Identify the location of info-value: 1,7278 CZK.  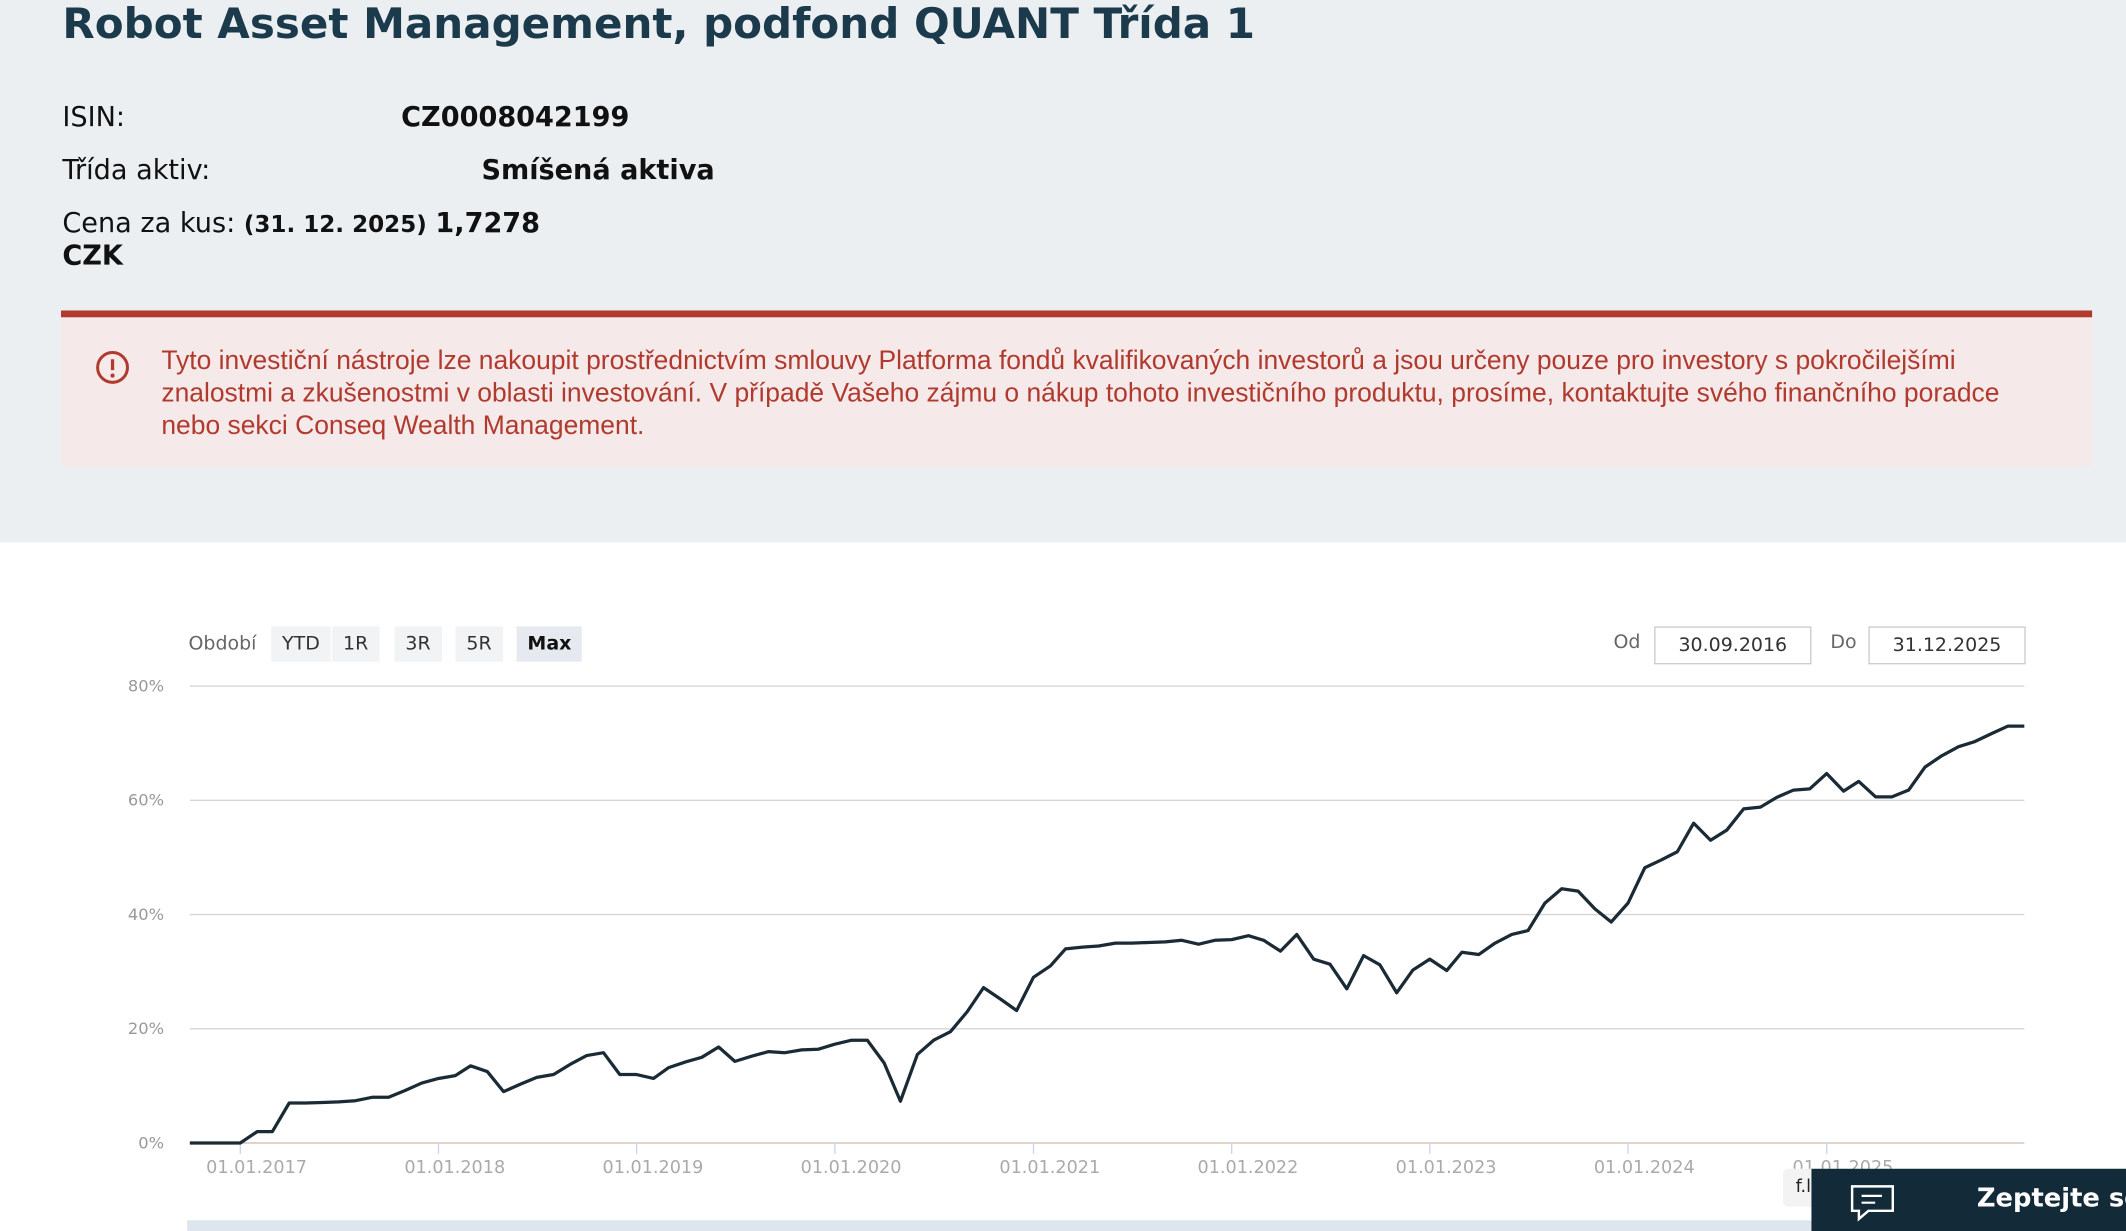
(301, 239).